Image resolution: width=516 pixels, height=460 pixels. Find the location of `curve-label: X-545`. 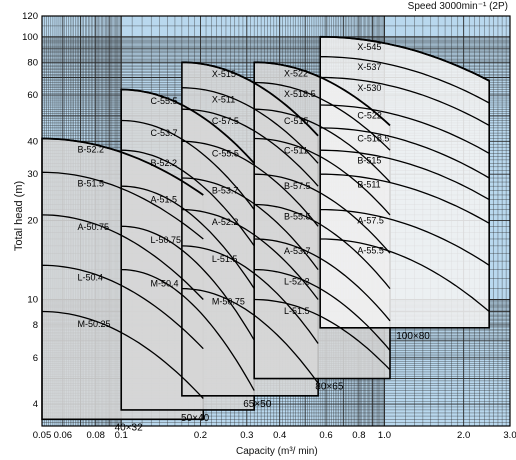

curve-label: X-545 is located at coordinates (369, 47).